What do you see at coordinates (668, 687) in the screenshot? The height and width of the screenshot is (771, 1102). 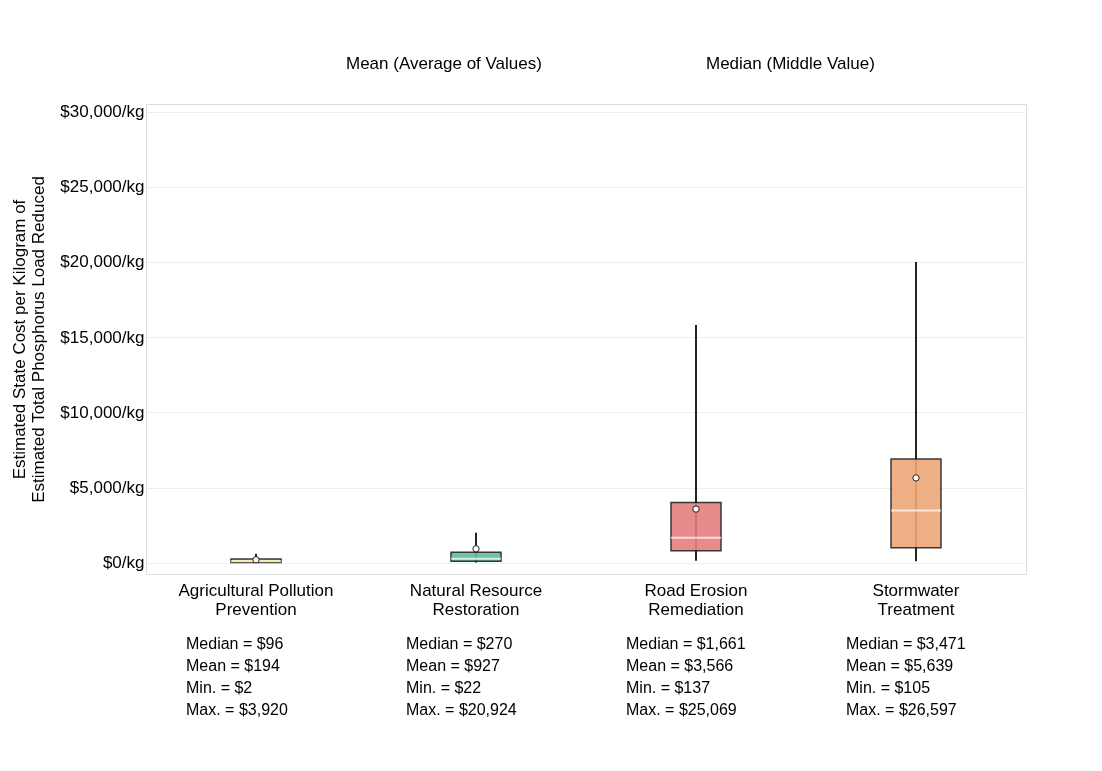 I see `text: Min. = $137` at bounding box center [668, 687].